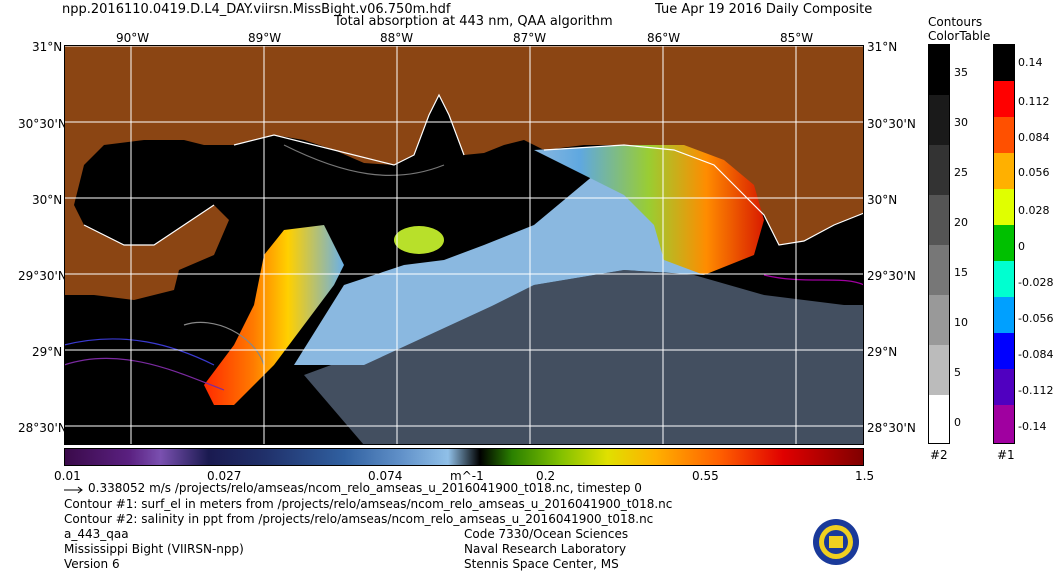  I want to click on east-coastal, so click(649, 210).